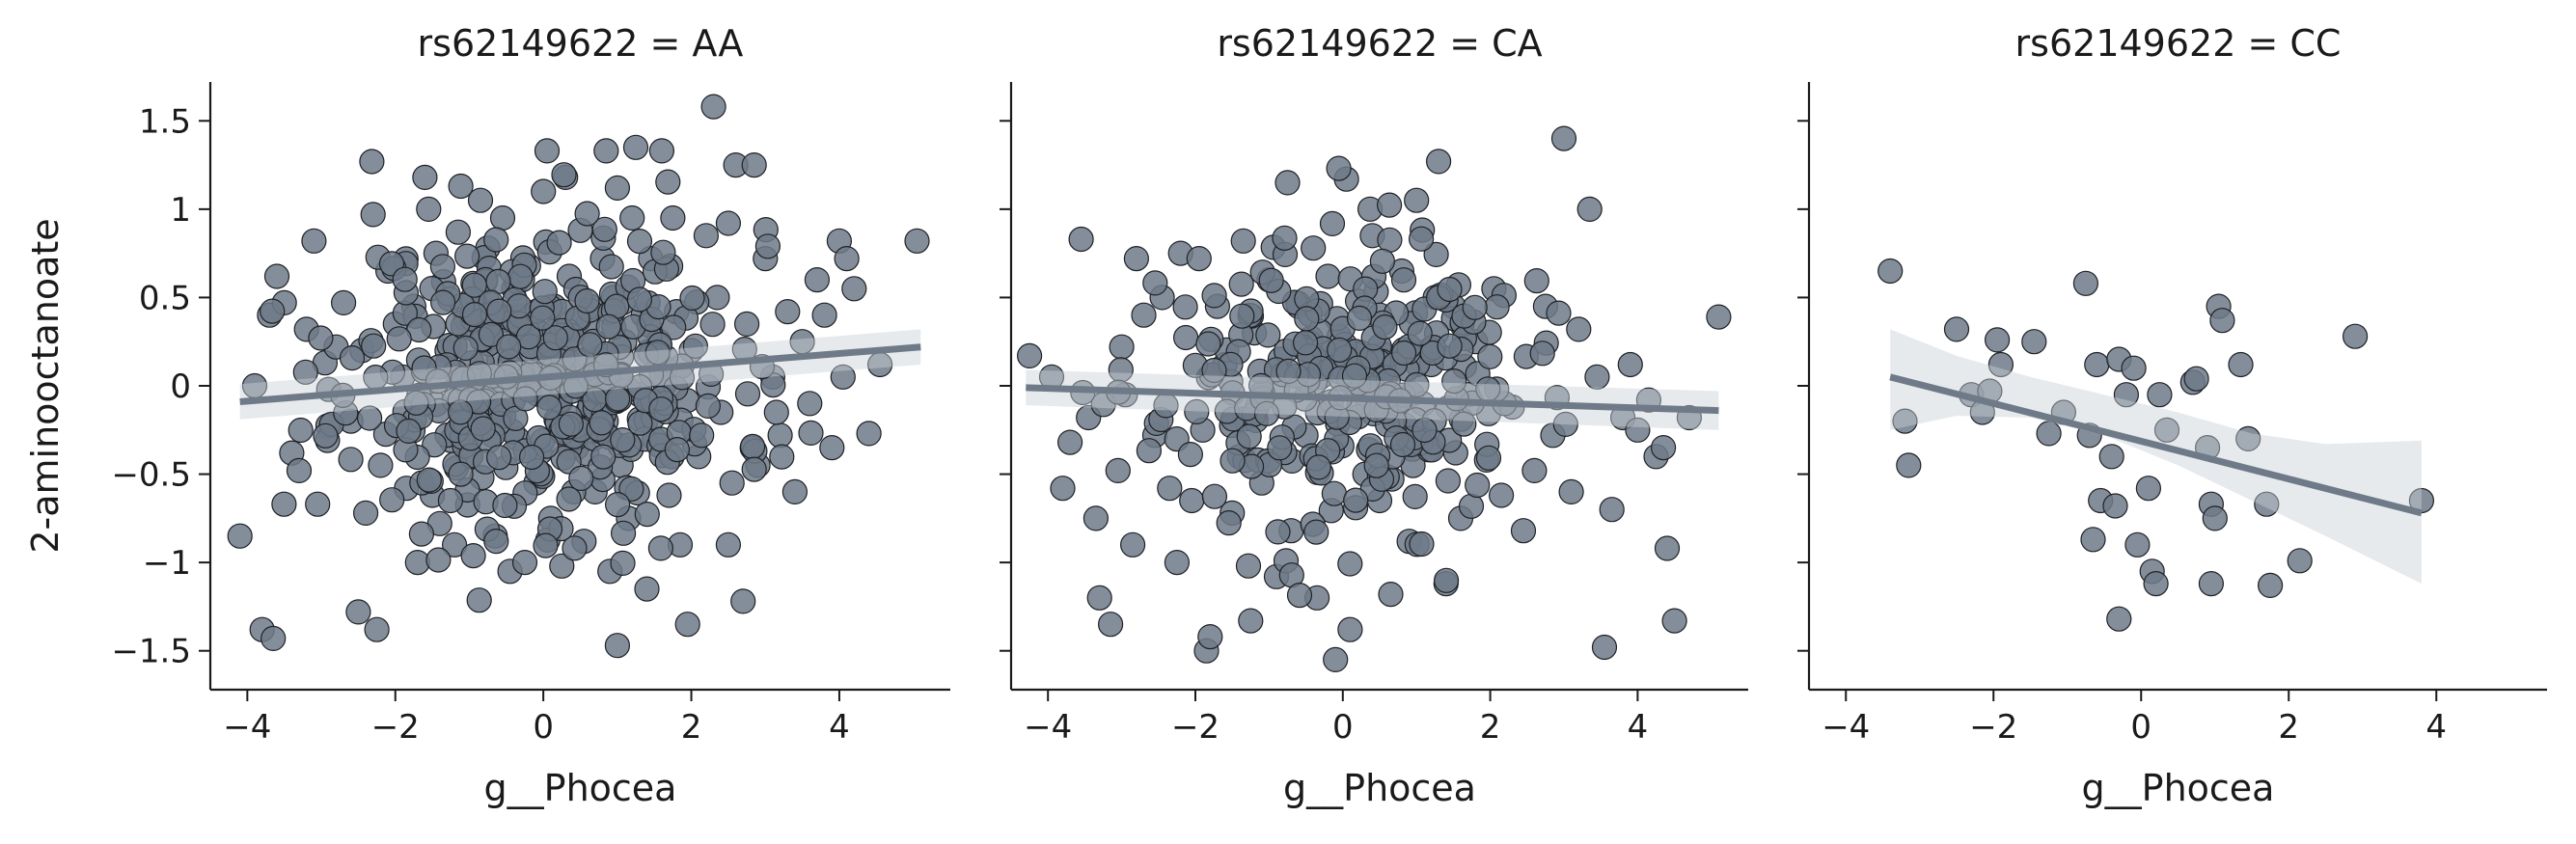 This screenshot has height=844, width=2576. What do you see at coordinates (395, 727) in the screenshot?
I see `x-tick-label: −2` at bounding box center [395, 727].